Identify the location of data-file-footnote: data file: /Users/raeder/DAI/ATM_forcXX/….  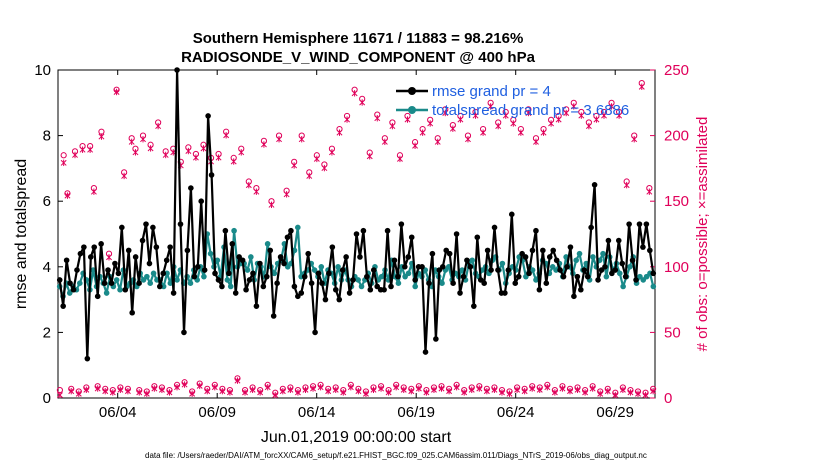
(396, 455).